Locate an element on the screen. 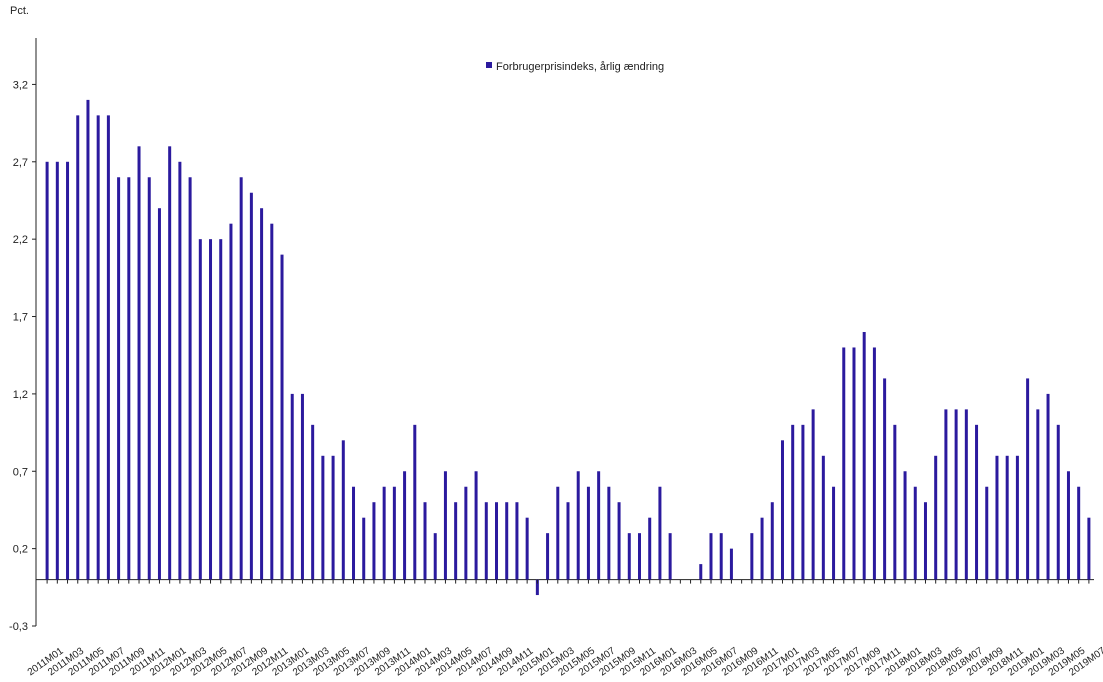 The image size is (1103, 682). bar-2012M04 is located at coordinates (200, 409).